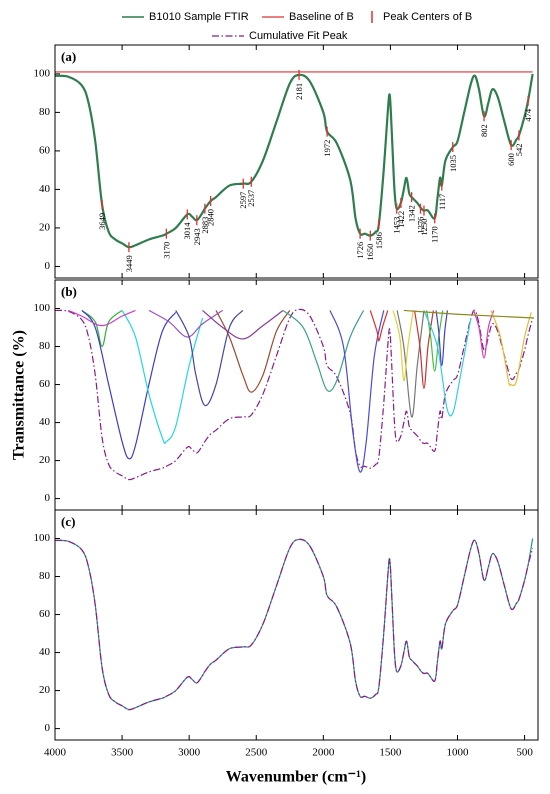  Describe the element at coordinates (327, 148) in the screenshot. I see `peak-label: 1972` at that location.